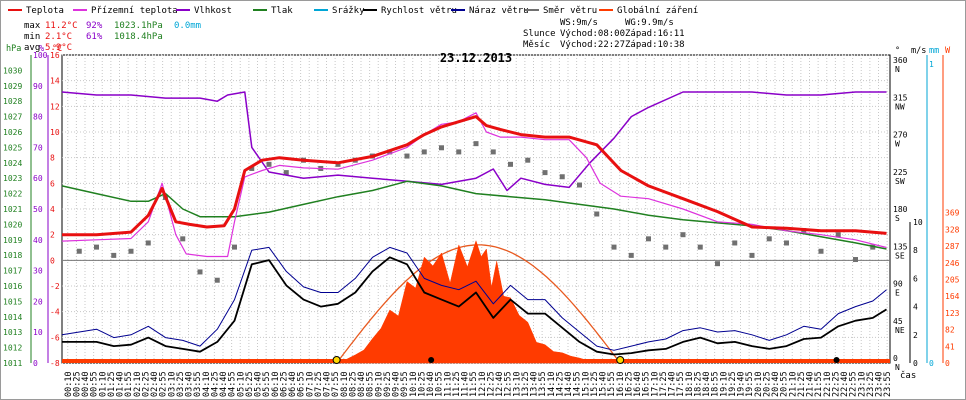 The image size is (966, 400). I want to click on legend-label: Náraz větru, so click(499, 11).